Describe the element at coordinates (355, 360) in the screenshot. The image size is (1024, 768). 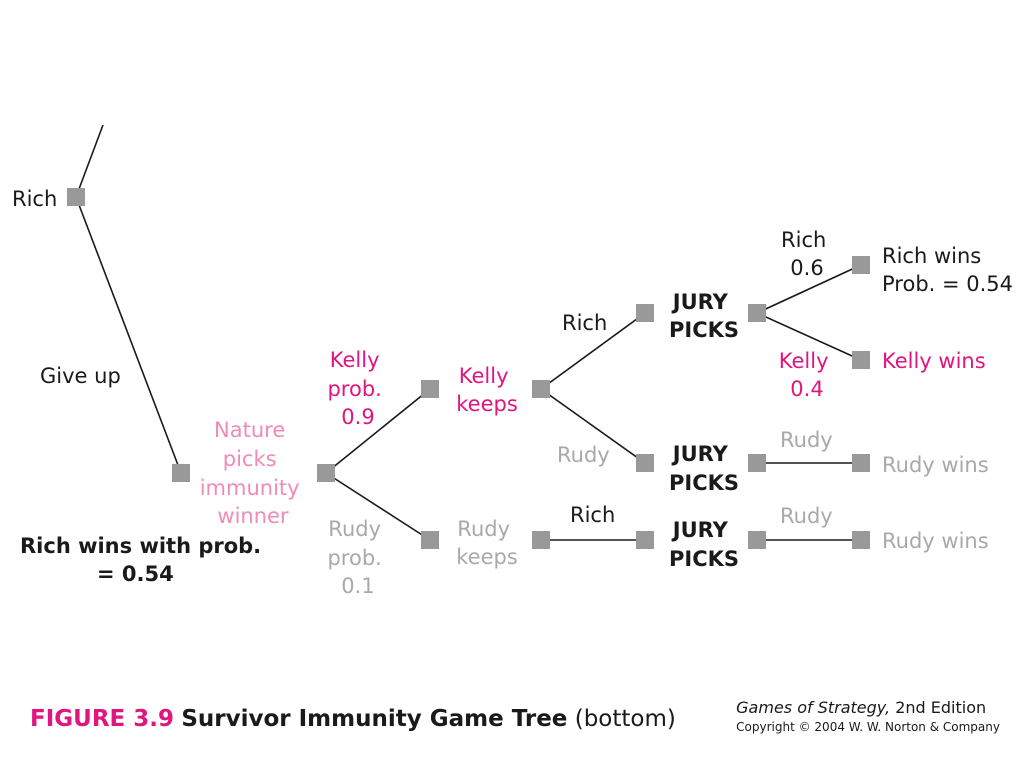
I see `label-kelly-prob-line1: Kelly` at that location.